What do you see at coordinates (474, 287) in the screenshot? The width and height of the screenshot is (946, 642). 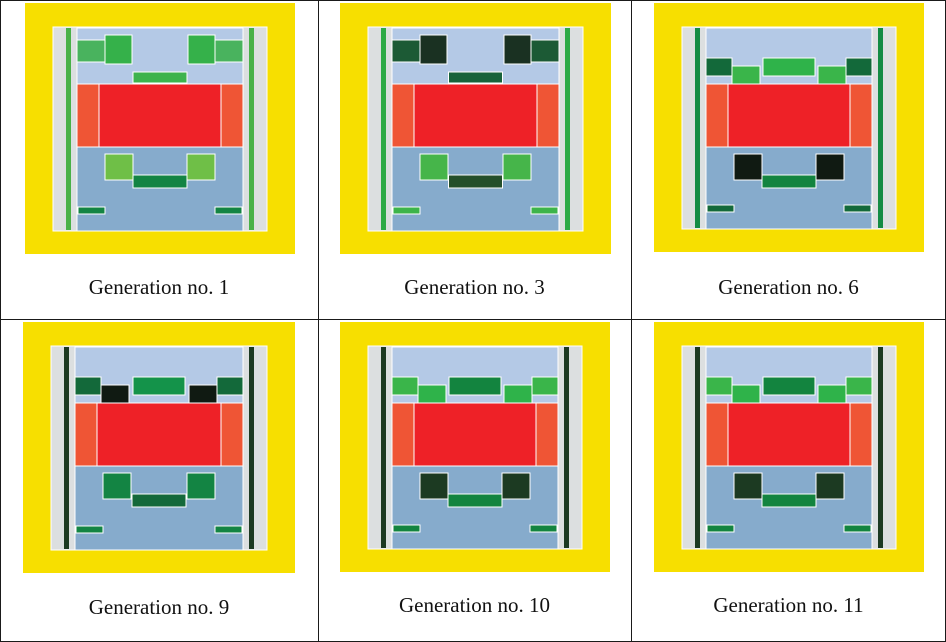 I see `panel-caption: Generation no. 3` at bounding box center [474, 287].